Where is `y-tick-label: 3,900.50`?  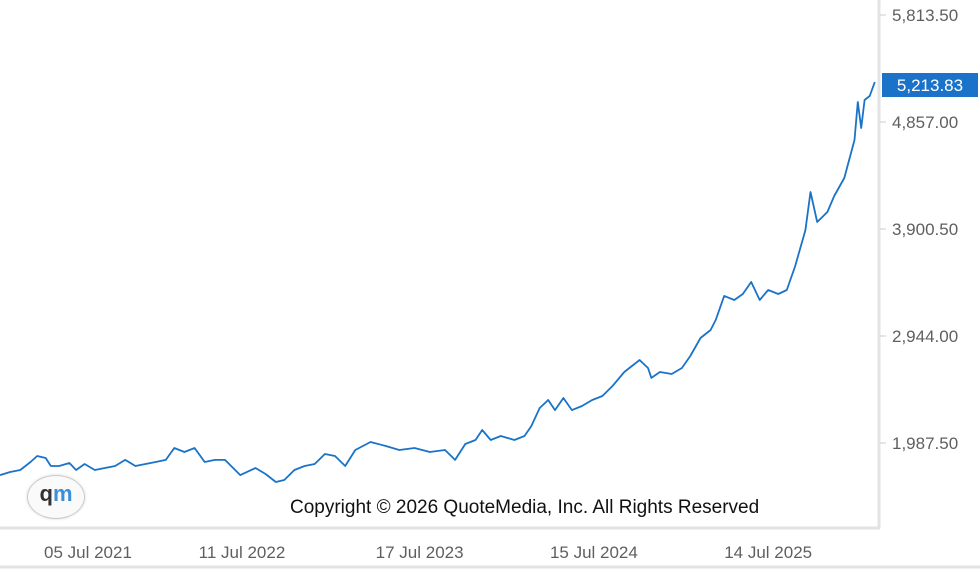 y-tick-label: 3,900.50 is located at coordinates (925, 229).